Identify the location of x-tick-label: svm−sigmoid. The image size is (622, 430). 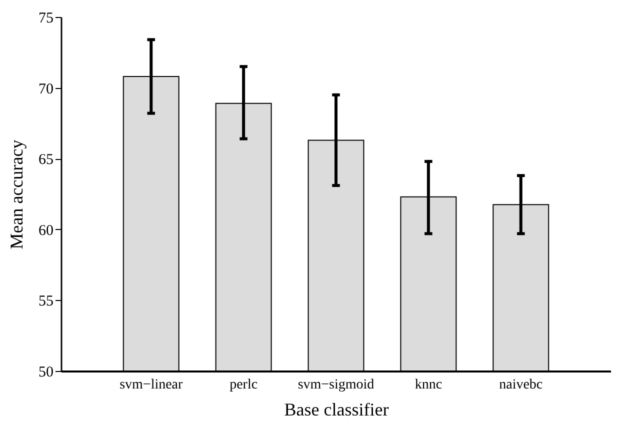
(336, 385).